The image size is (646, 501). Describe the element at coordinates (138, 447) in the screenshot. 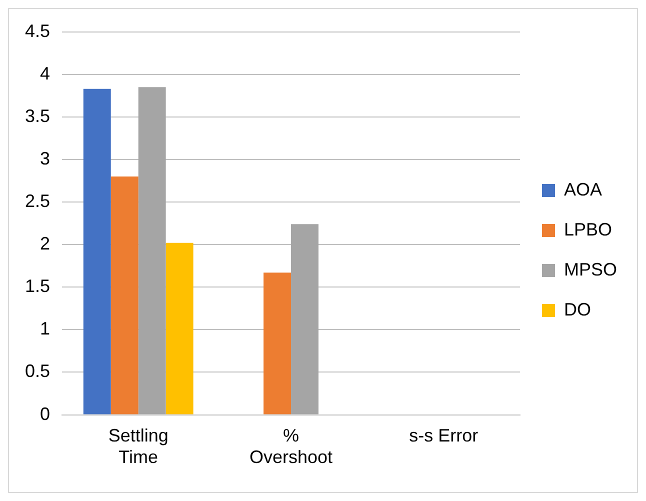

I see `x-tick-label: Settling Time` at that location.